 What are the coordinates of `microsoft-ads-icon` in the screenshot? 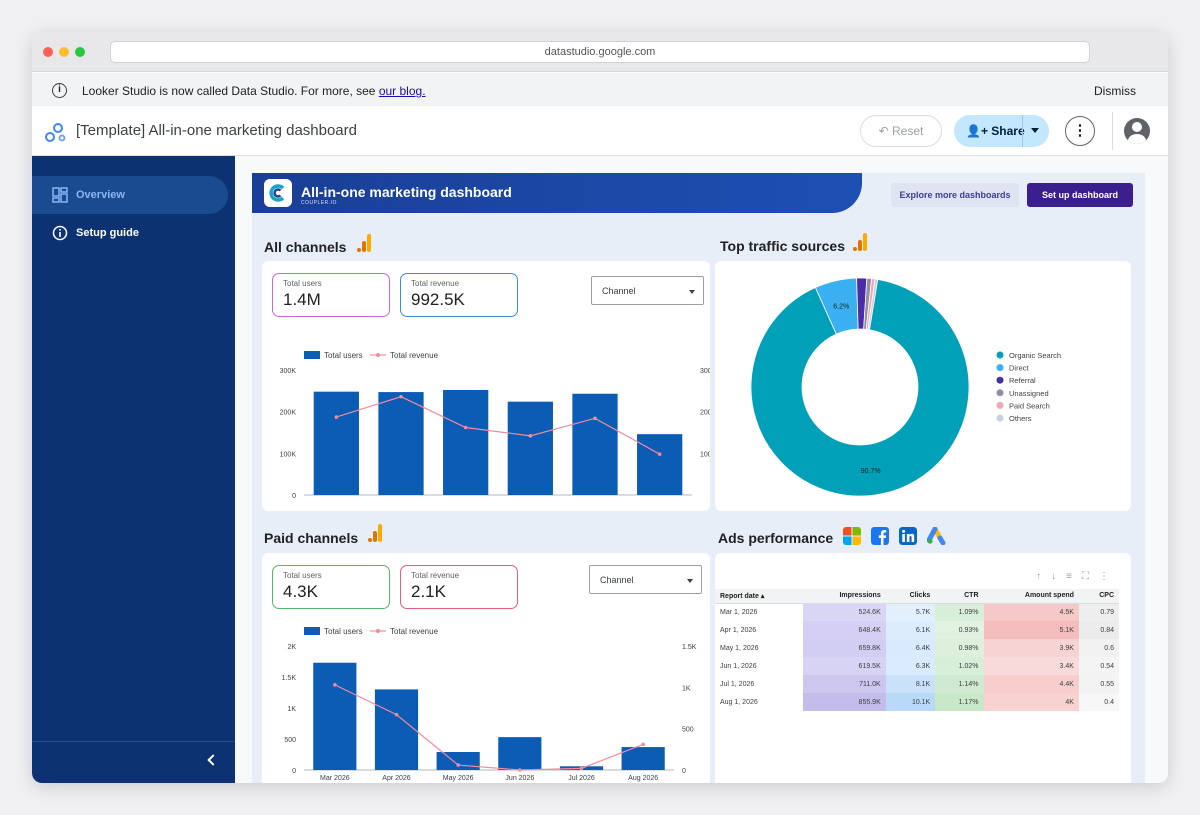 It's located at (852, 536).